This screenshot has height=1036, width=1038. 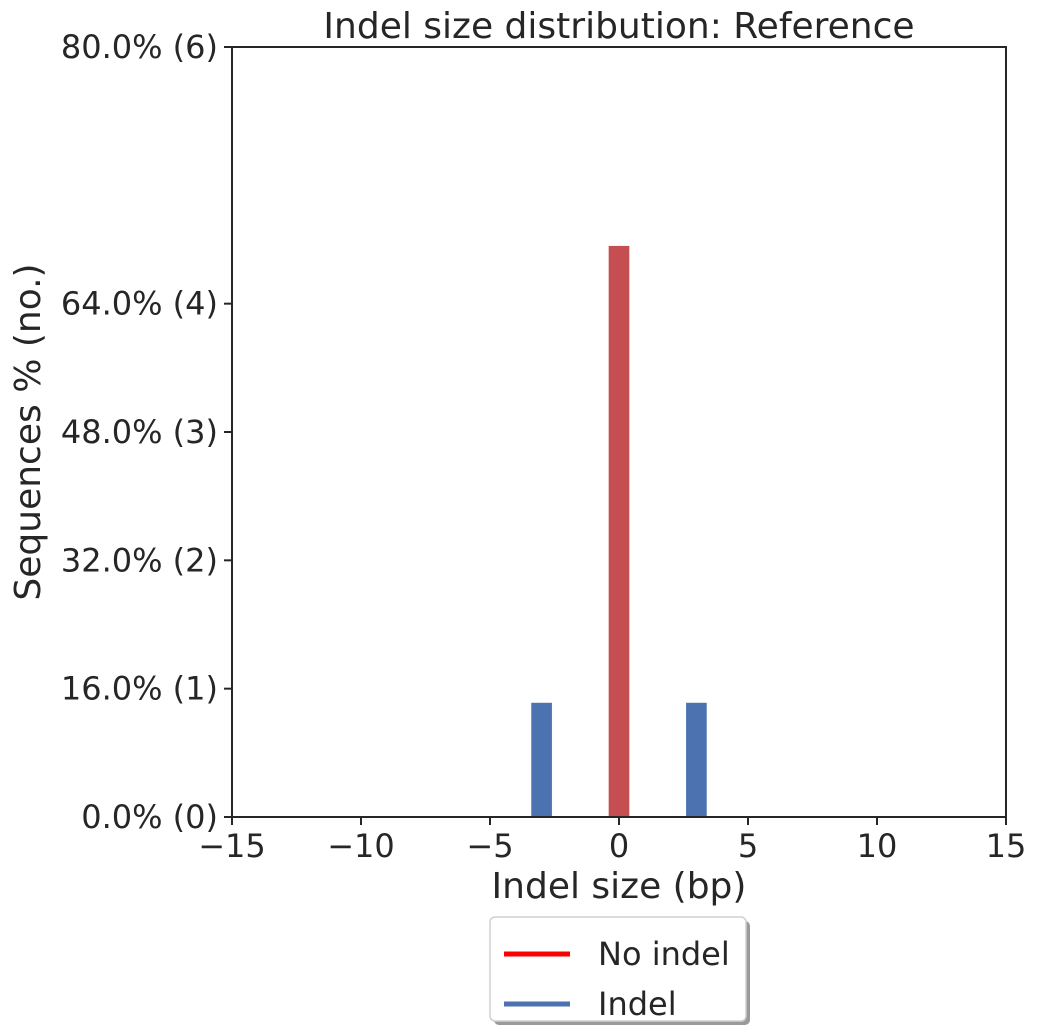 I want to click on legend: No indel Indel, so click(x=619, y=970).